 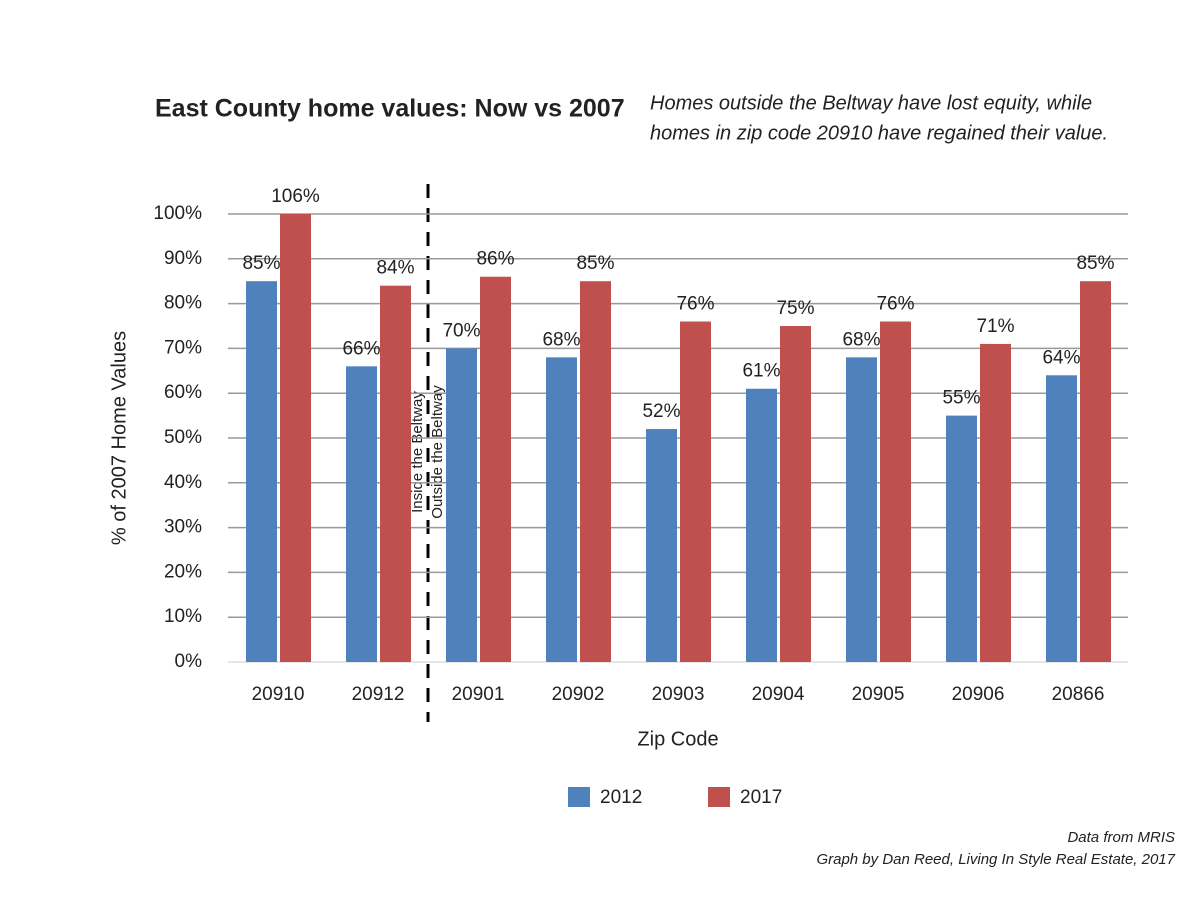 What do you see at coordinates (183, 616) in the screenshot?
I see `y-tick-label: 10%` at bounding box center [183, 616].